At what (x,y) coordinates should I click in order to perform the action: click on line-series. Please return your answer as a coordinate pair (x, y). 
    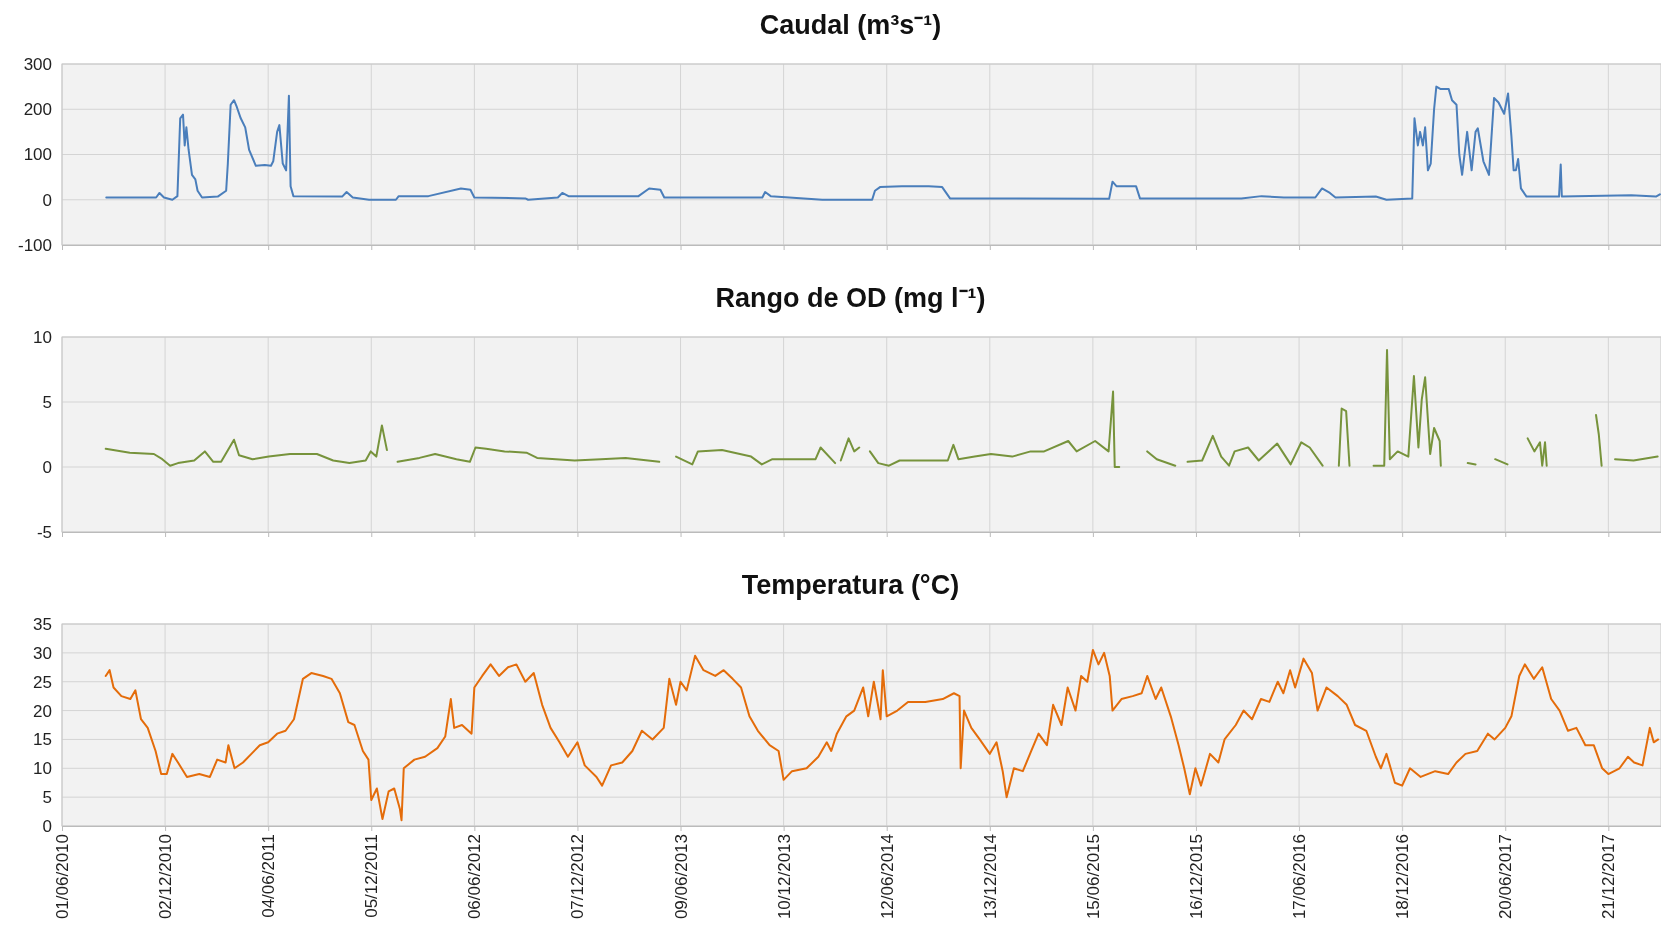
    Looking at the image, I should click on (883, 143).